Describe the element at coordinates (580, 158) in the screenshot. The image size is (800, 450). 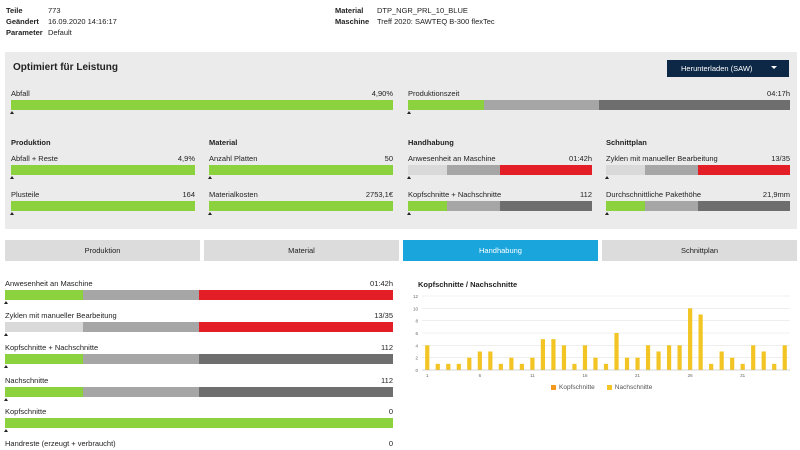
I see `metric-value: 01:42h` at that location.